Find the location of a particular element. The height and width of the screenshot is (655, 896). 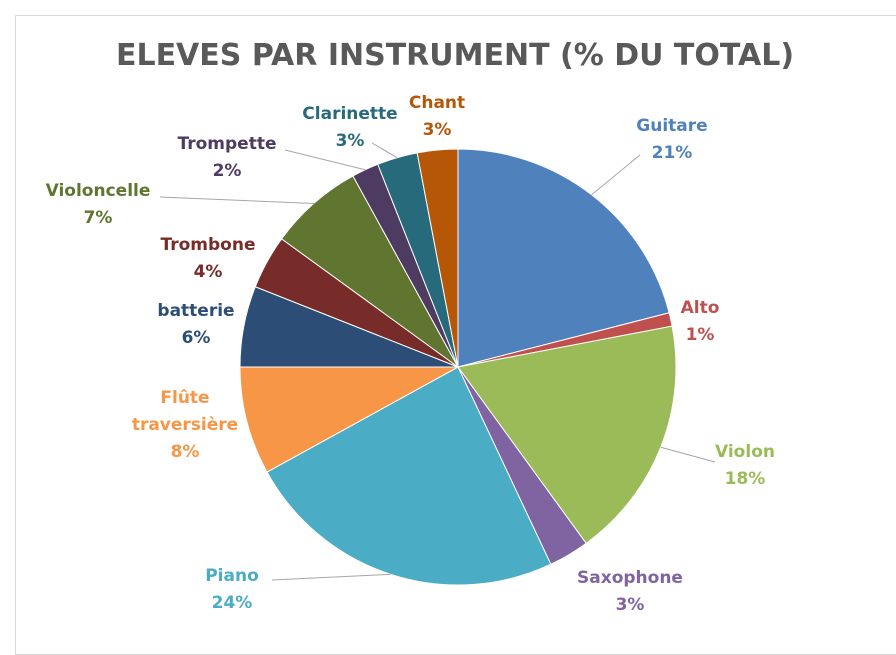

value-label: 21% is located at coordinates (672, 153).